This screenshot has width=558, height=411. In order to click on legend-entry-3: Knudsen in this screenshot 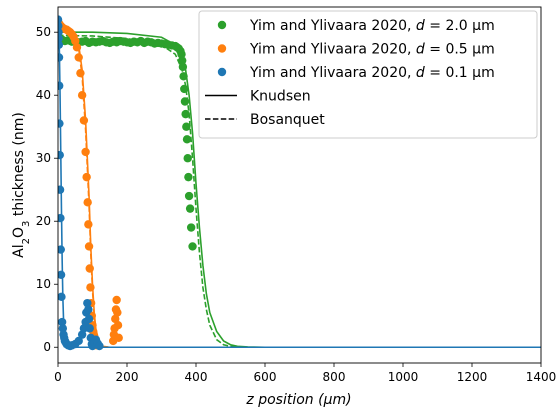, I will do `click(258, 97)`.